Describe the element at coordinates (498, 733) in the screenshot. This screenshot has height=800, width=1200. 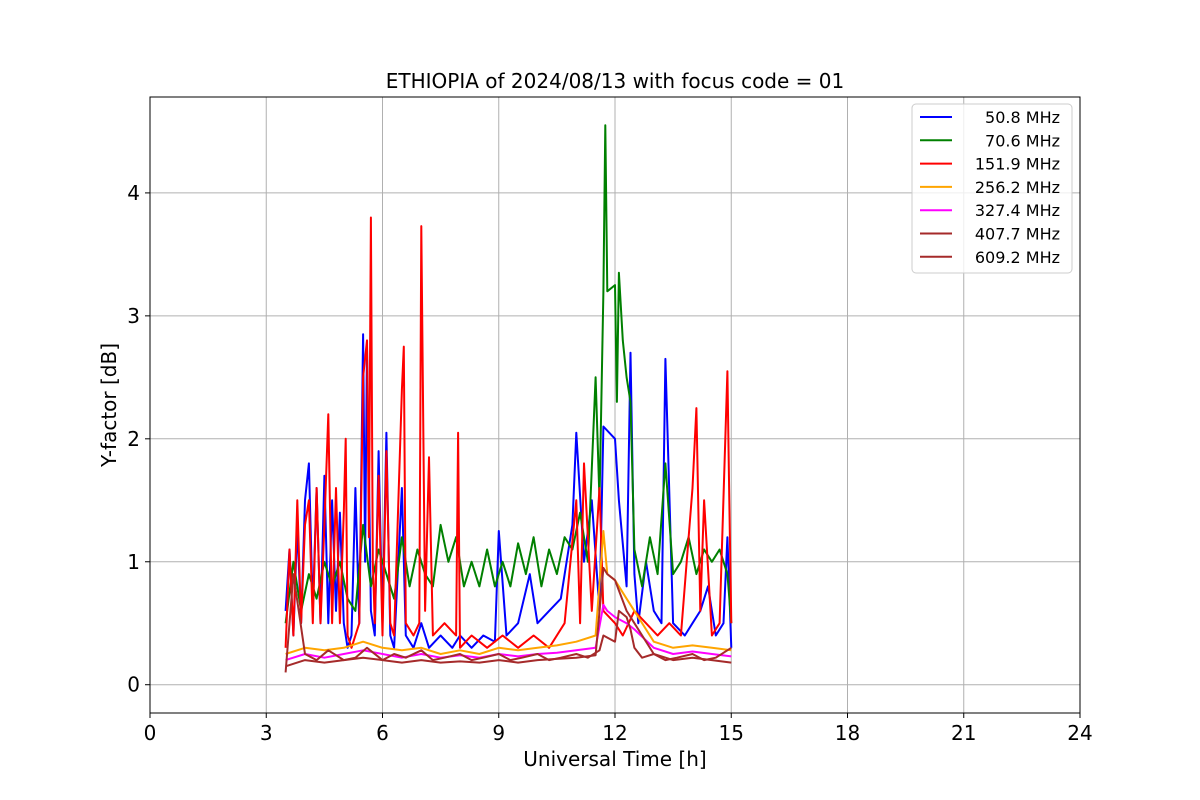
I see `x-tick-label: 9` at that location.